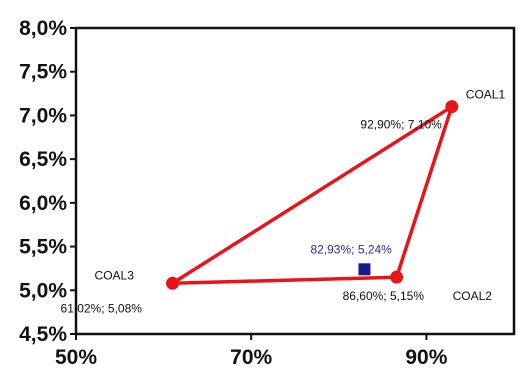 Image resolution: width=518 pixels, height=376 pixels. Describe the element at coordinates (43, 247) in the screenshot. I see `y-tick-label: 5,5%` at that location.